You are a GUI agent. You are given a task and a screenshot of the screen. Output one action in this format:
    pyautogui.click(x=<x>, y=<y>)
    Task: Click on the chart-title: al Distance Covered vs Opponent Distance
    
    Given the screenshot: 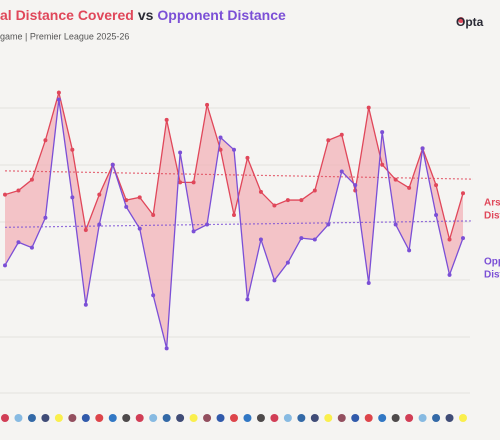 What is the action you would take?
    pyautogui.click(x=143, y=15)
    